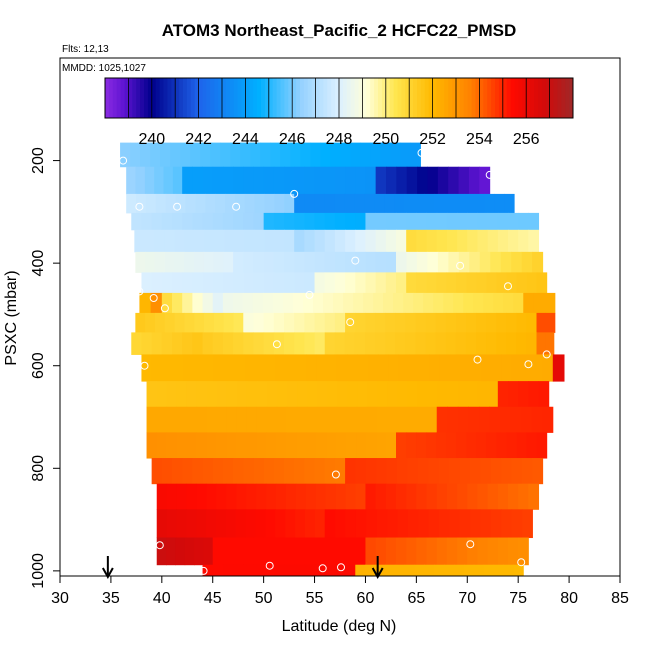 This screenshot has height=650, width=650. Describe the element at coordinates (107, 573) in the screenshot. I see `arrow-head` at that location.